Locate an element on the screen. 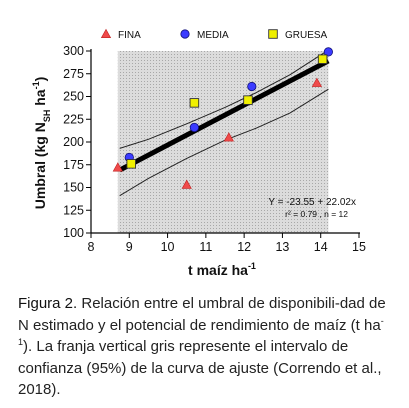 The height and width of the screenshot is (408, 409). y-tick-label: 250 is located at coordinates (73, 97).